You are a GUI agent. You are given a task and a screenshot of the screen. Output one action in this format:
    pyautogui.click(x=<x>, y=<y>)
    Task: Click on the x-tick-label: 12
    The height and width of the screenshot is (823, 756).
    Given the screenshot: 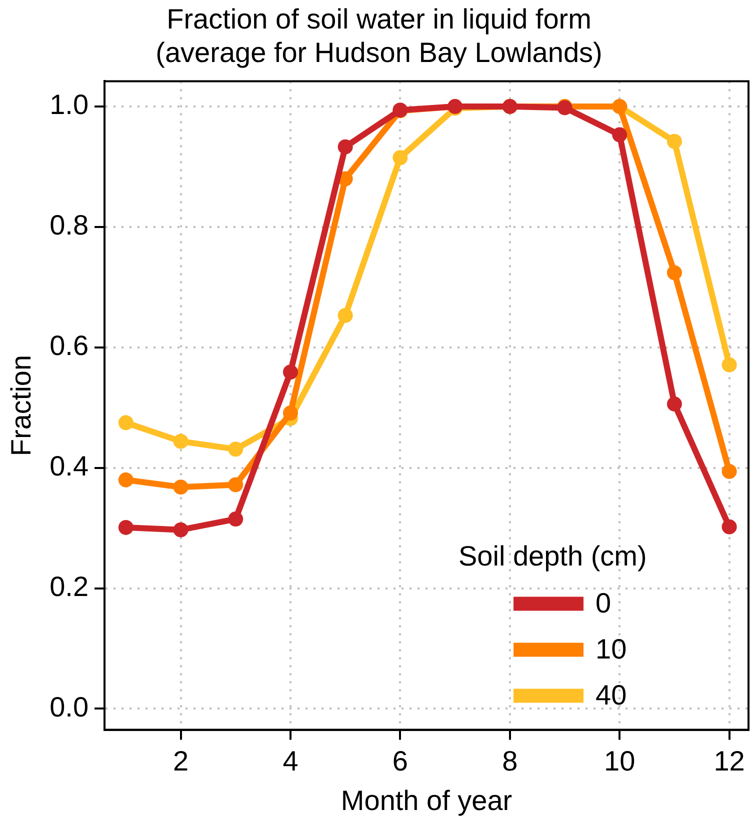 What is the action you would take?
    pyautogui.click(x=729, y=760)
    